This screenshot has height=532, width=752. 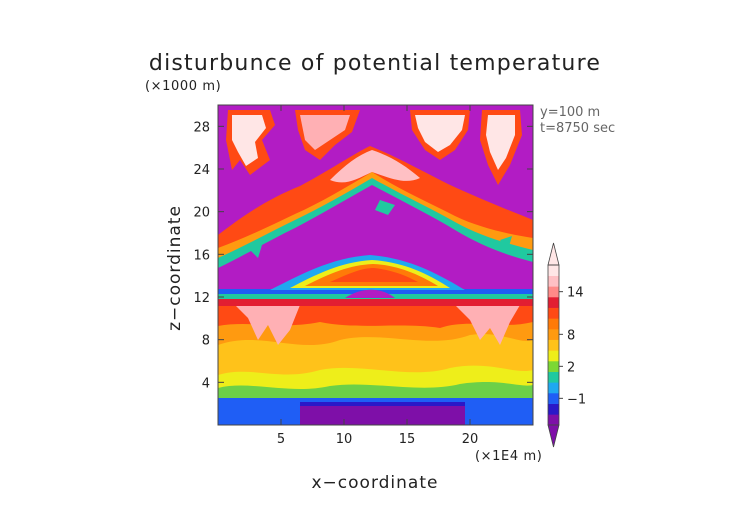 What do you see at coordinates (206, 383) in the screenshot?
I see `y-tick-label: 4` at bounding box center [206, 383].